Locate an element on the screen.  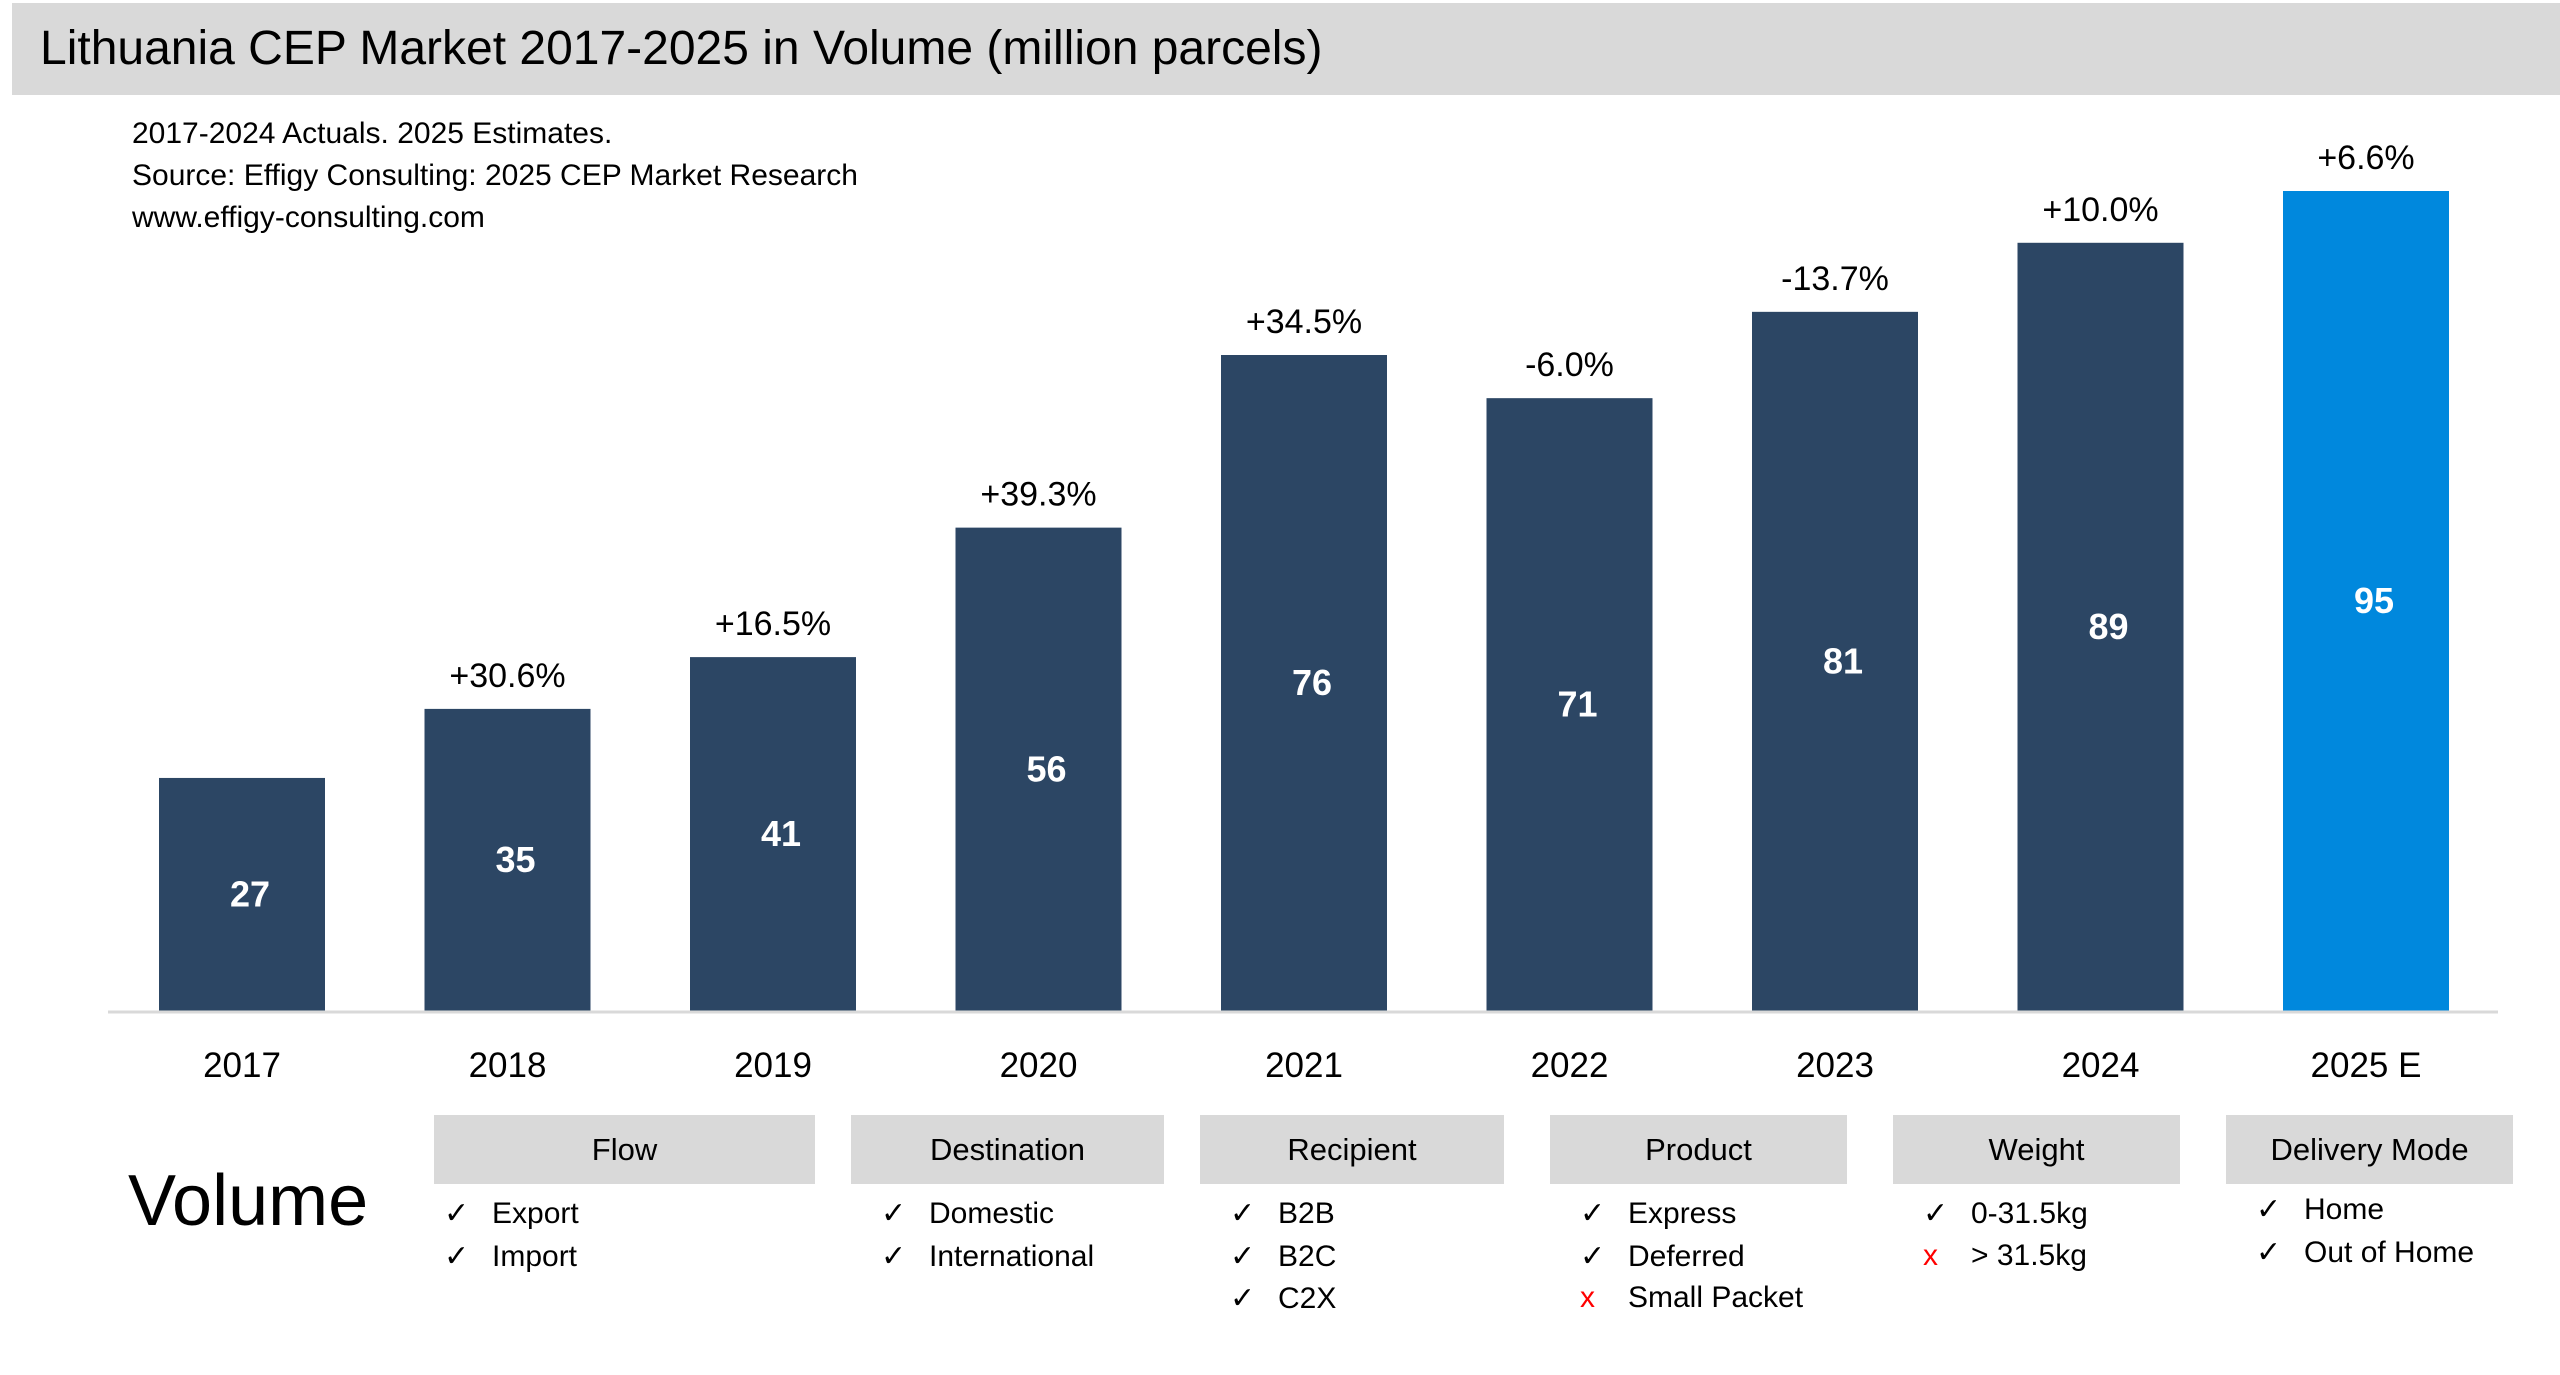
segments-label: Volume is located at coordinates (248, 1201).